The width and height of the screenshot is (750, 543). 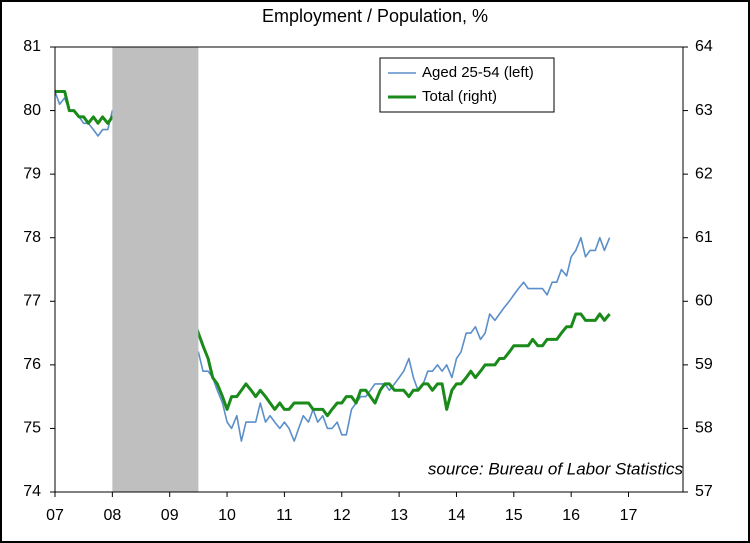 I want to click on x-tick-label: 14, so click(x=457, y=515).